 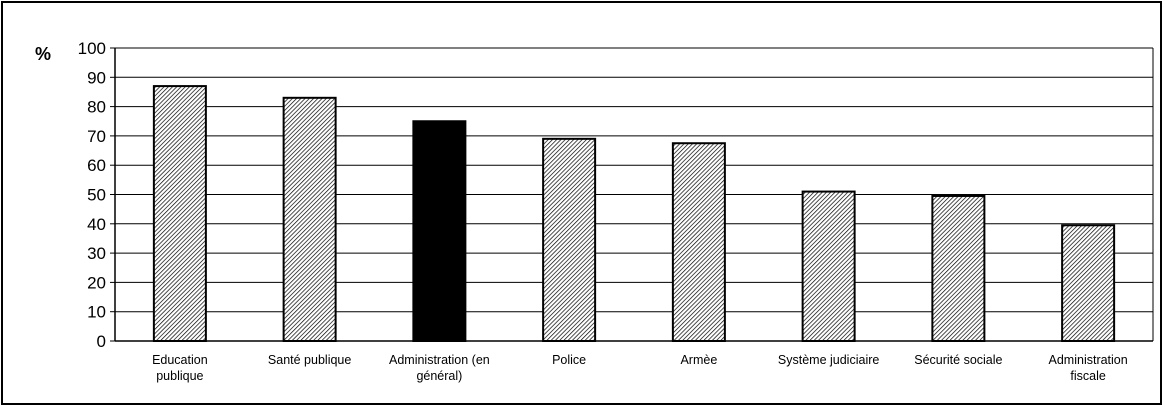 What do you see at coordinates (101, 341) in the screenshot?
I see `y-tick-label: 0` at bounding box center [101, 341].